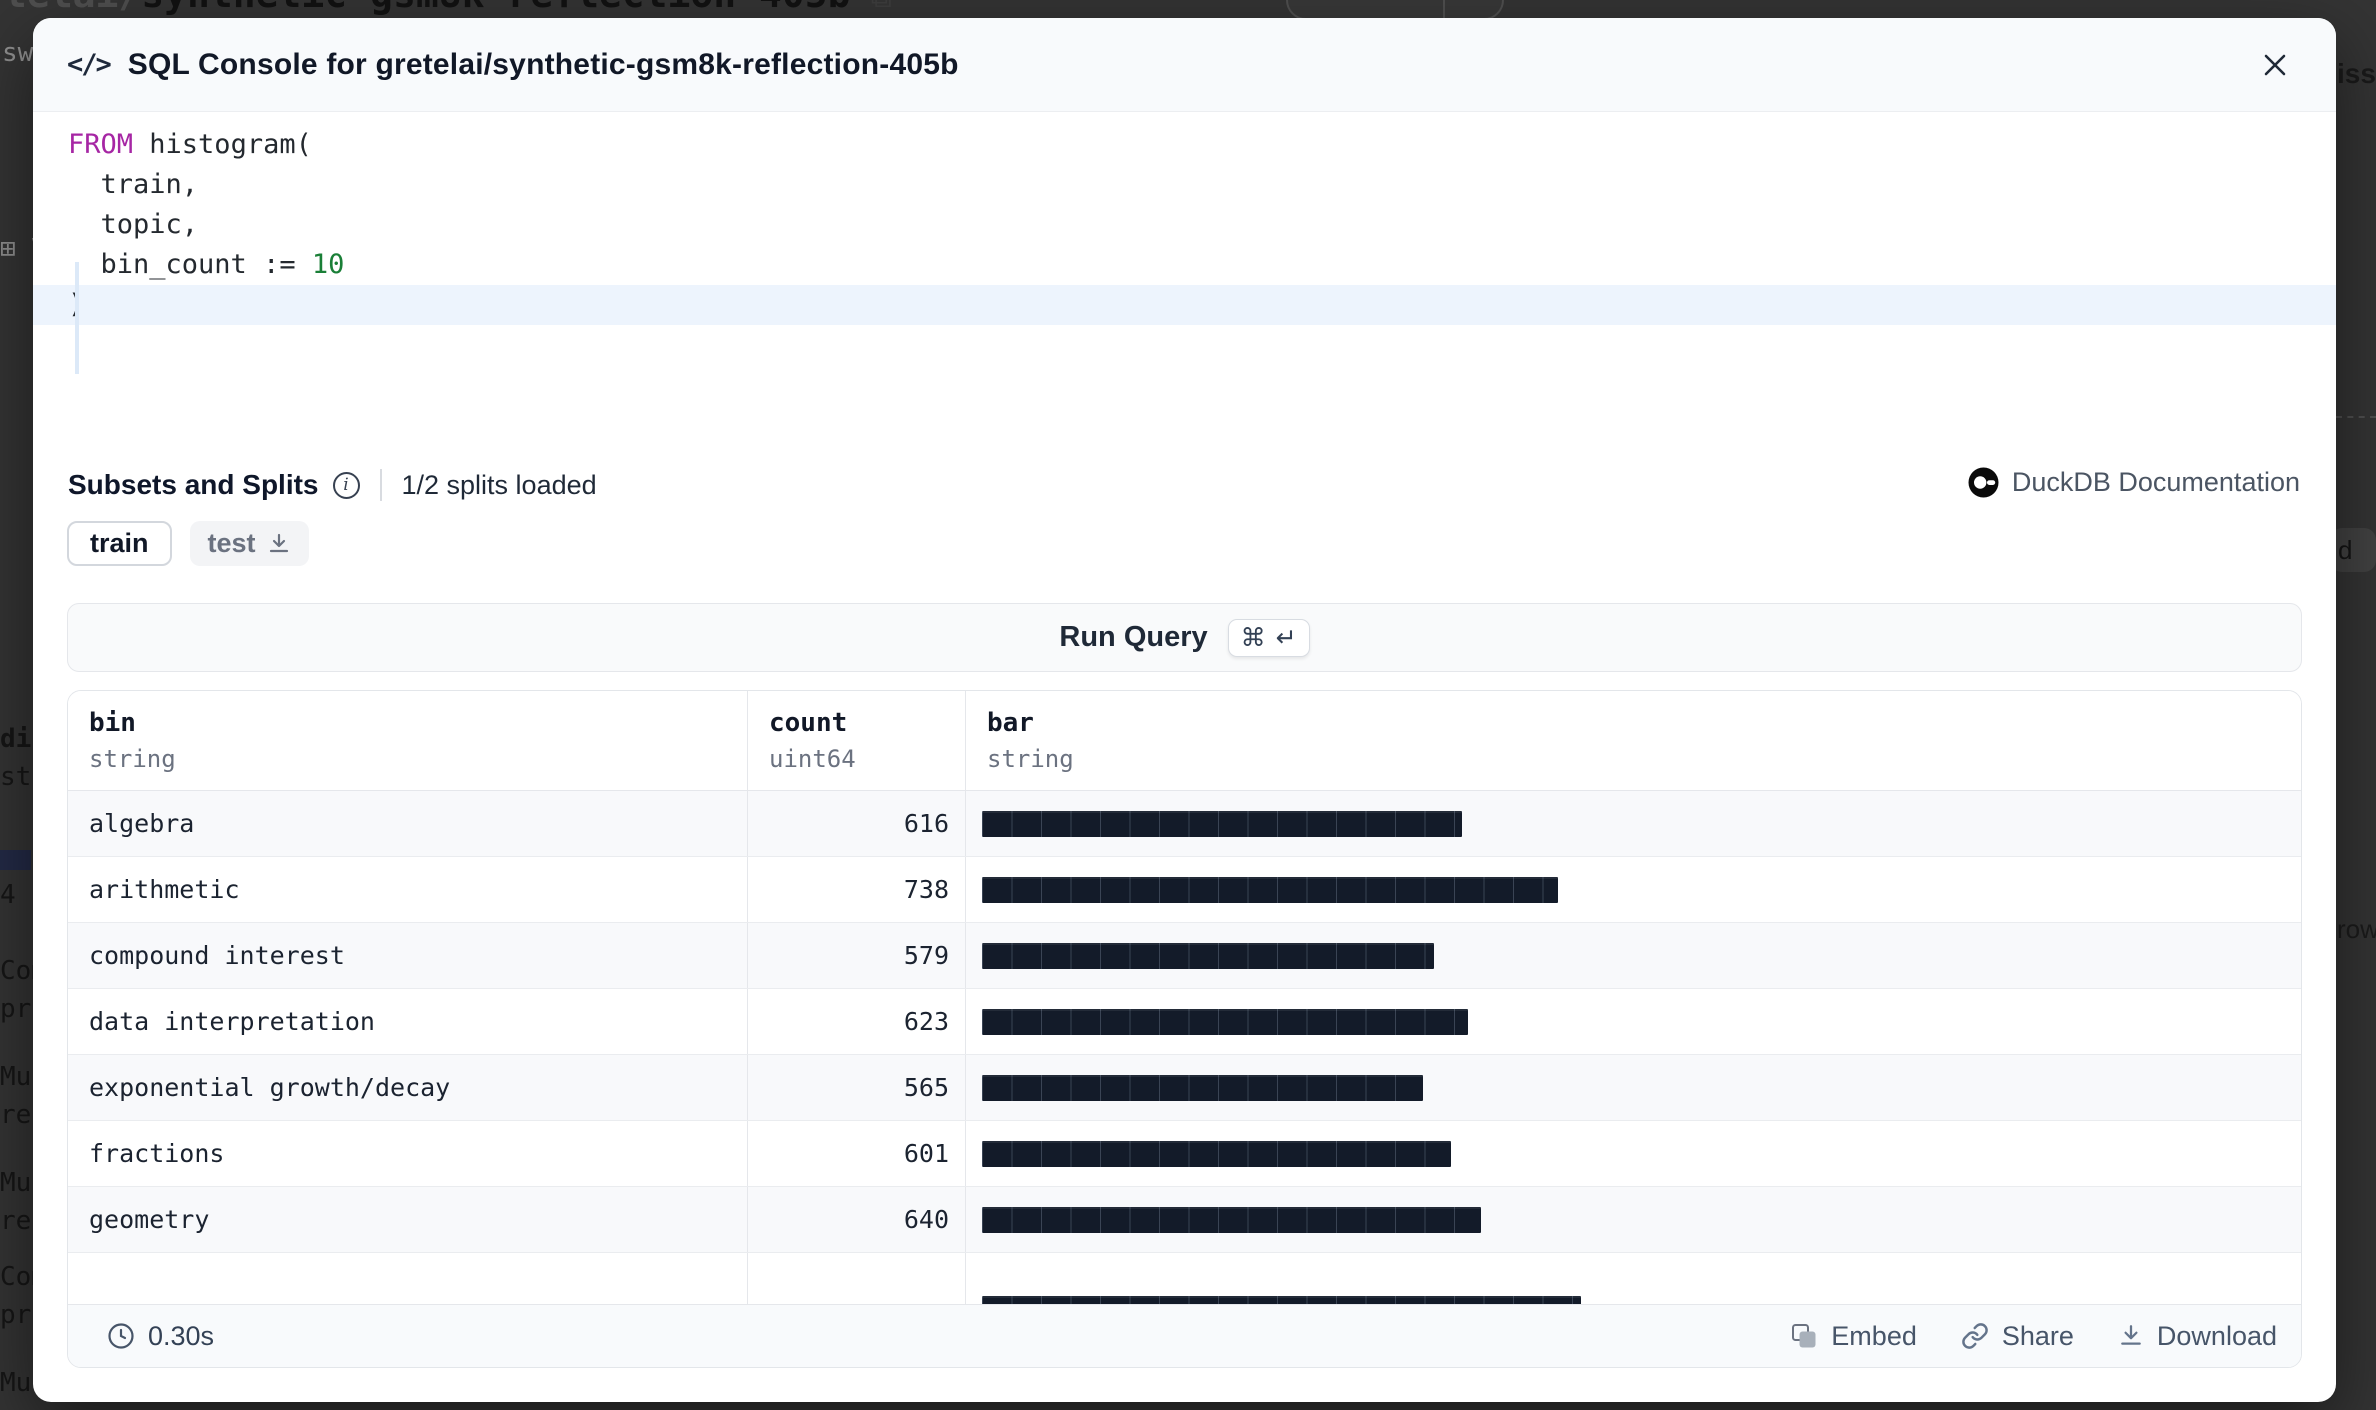 The height and width of the screenshot is (1410, 2376). I want to click on cell-bin: data interpretation, so click(408, 1021).